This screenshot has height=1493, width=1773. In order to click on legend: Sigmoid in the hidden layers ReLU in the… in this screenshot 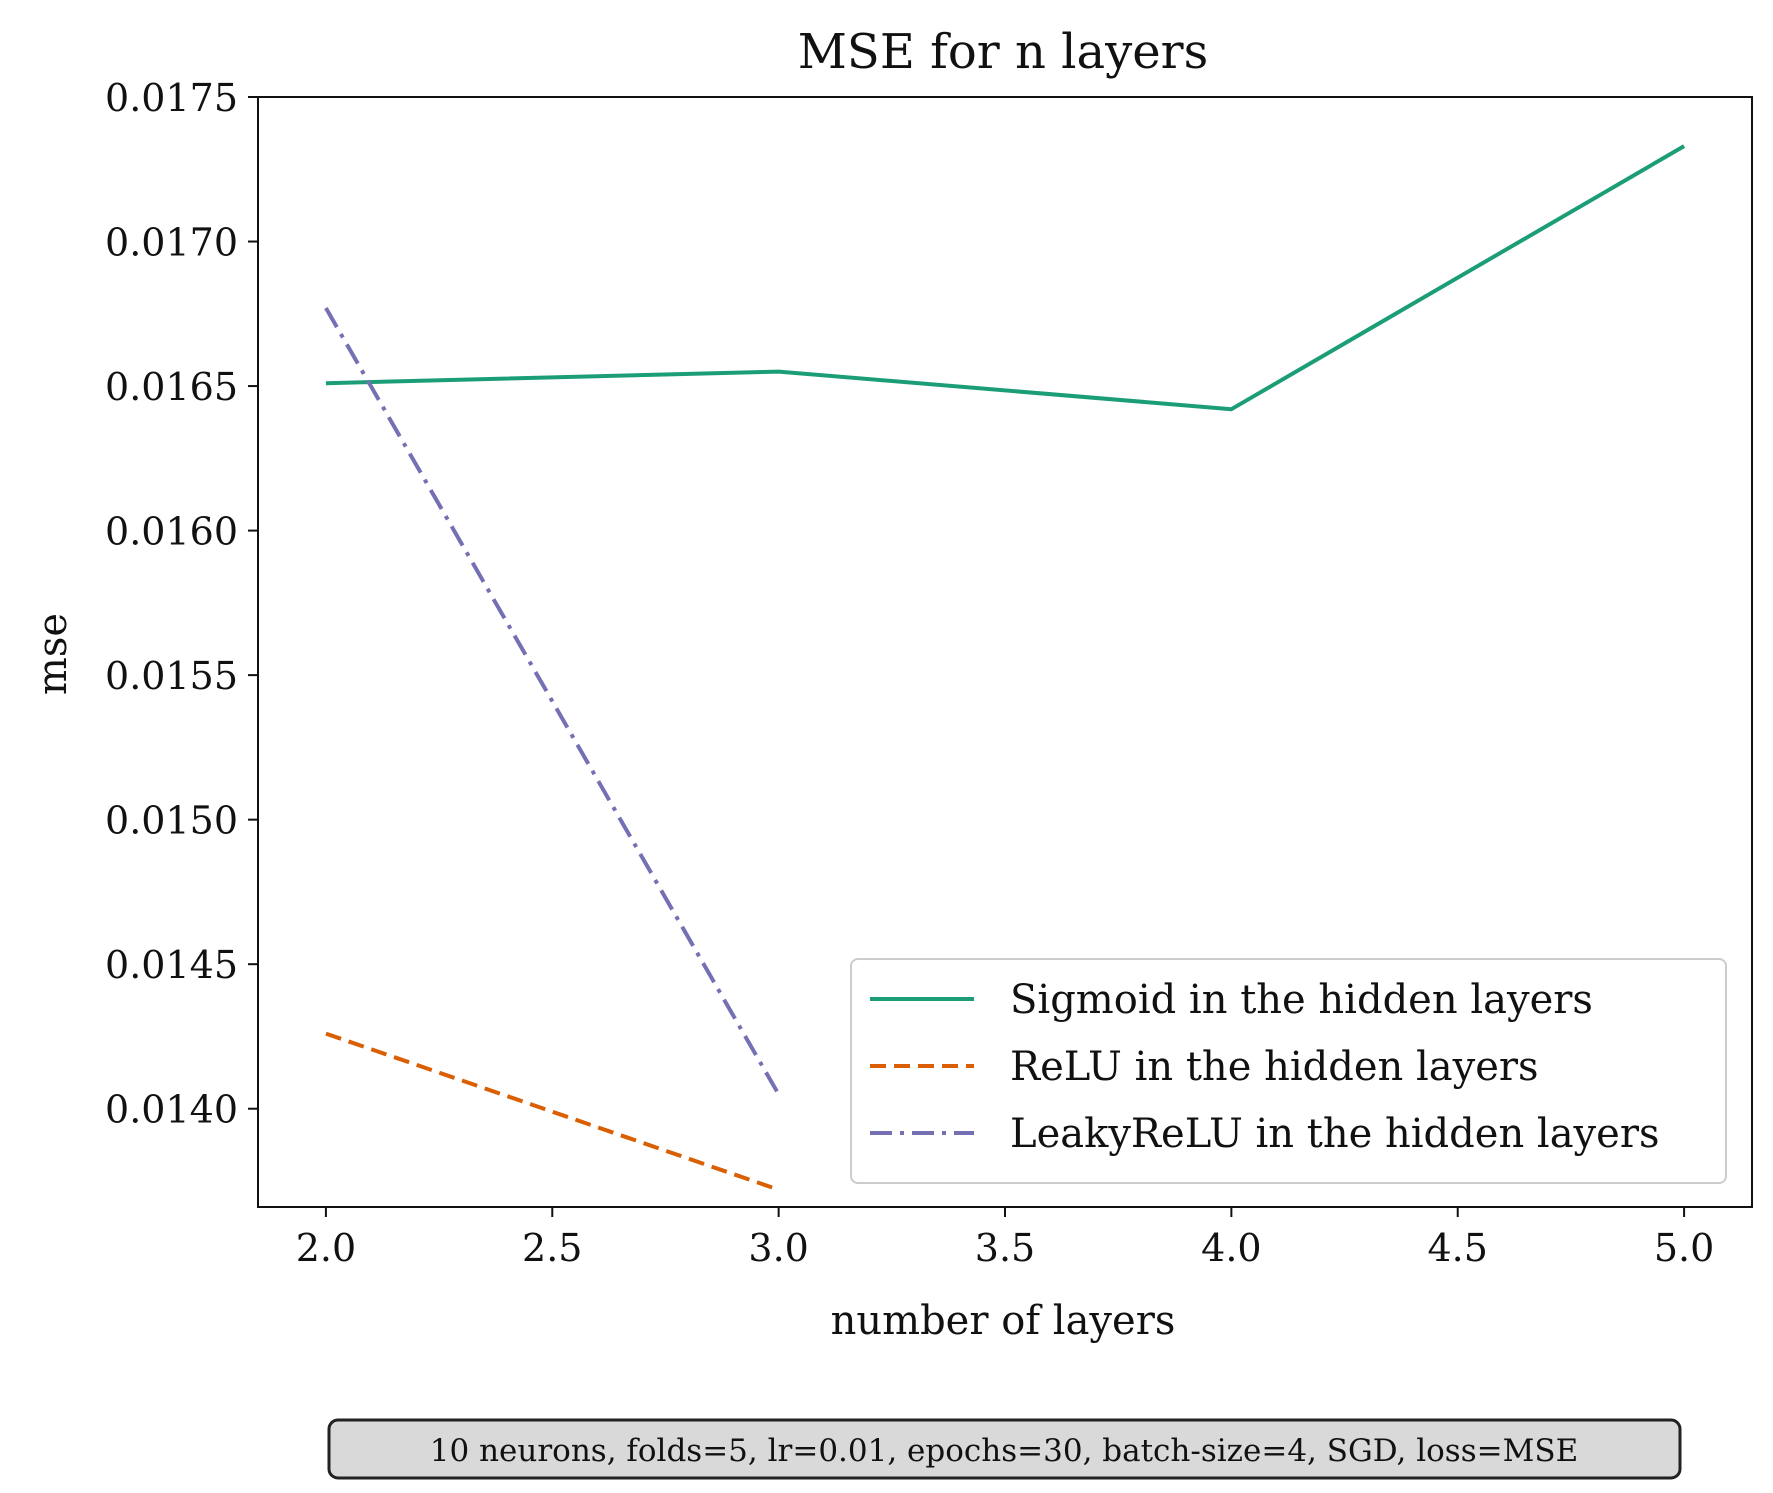, I will do `click(1288, 1071)`.